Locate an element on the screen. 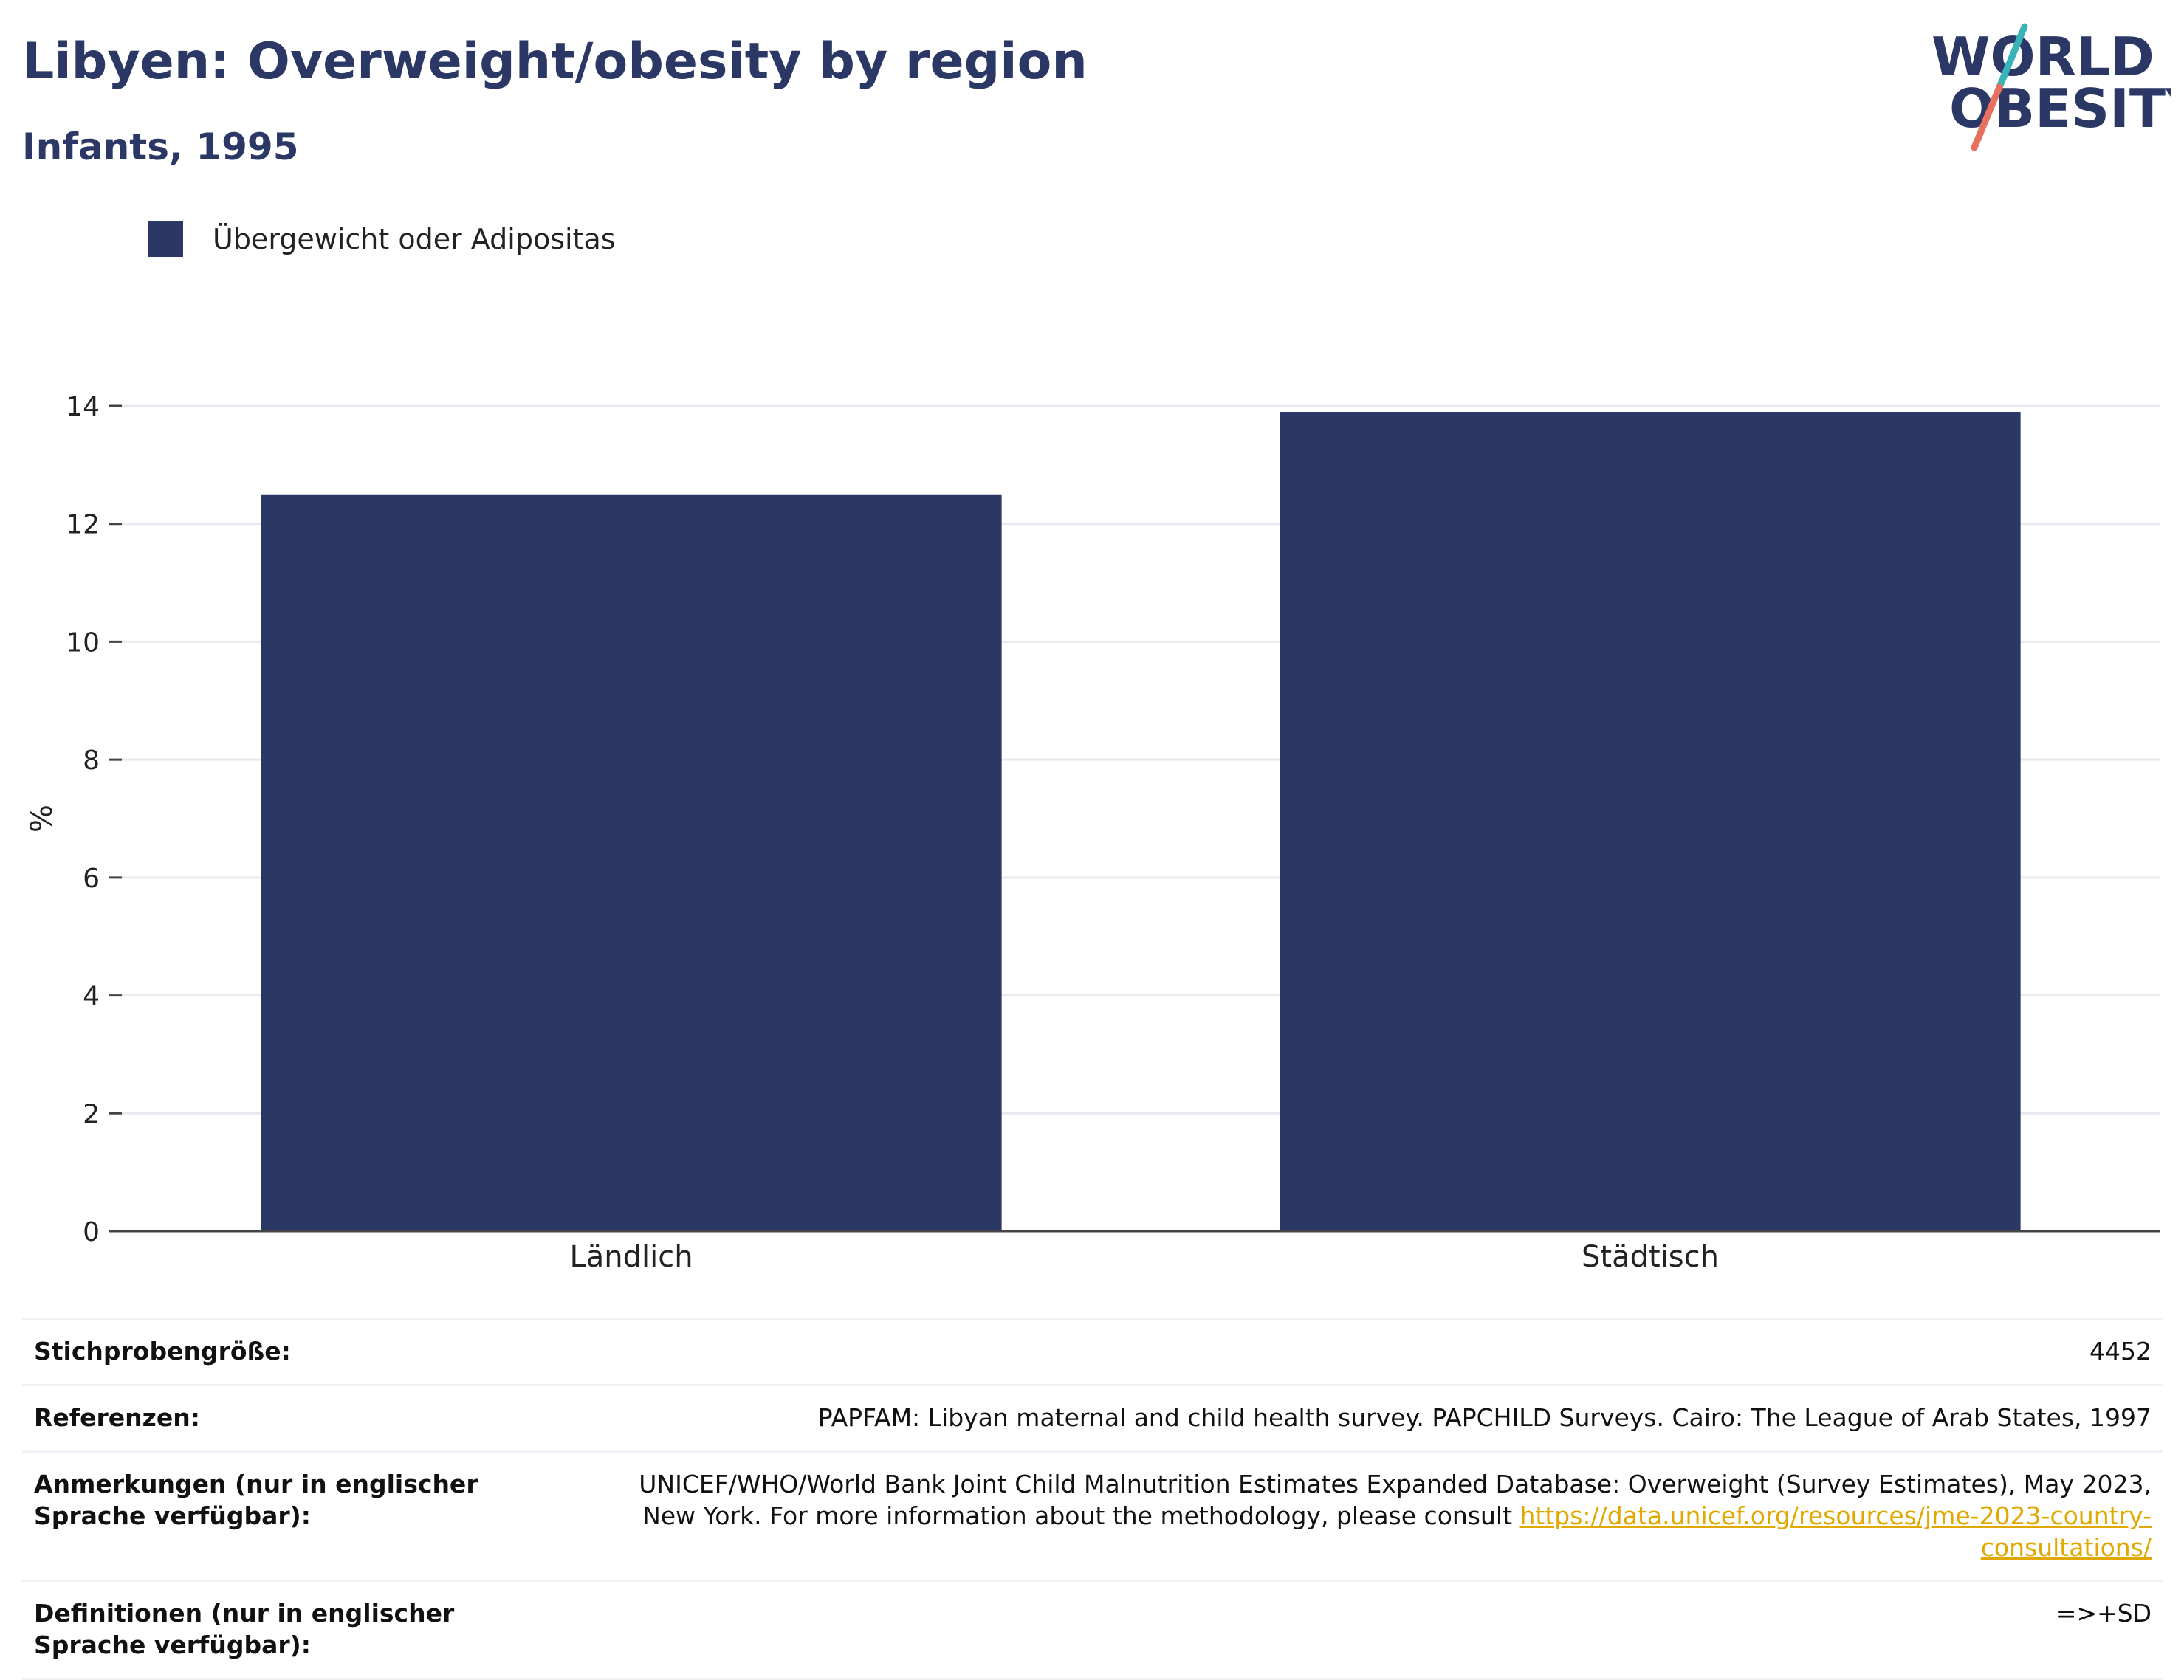 Image resolution: width=2184 pixels, height=1680 pixels. y-tick-label: 6 is located at coordinates (92, 879).